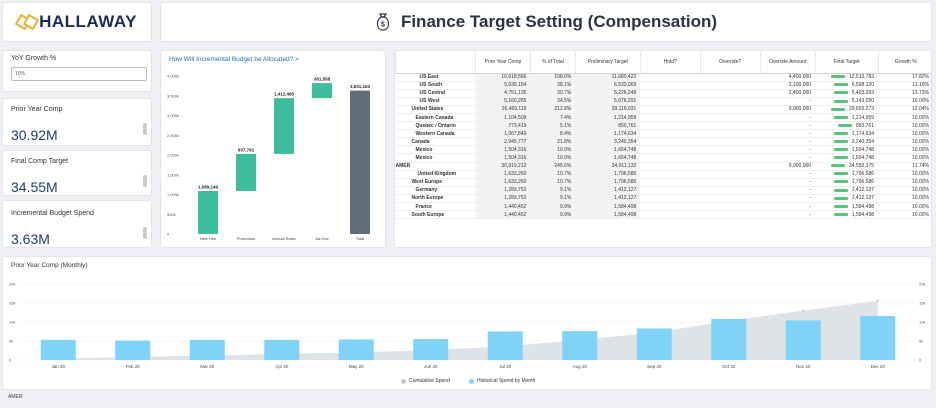 The width and height of the screenshot is (936, 408). Describe the element at coordinates (730, 62) in the screenshot. I see `column-header: Override?` at that location.